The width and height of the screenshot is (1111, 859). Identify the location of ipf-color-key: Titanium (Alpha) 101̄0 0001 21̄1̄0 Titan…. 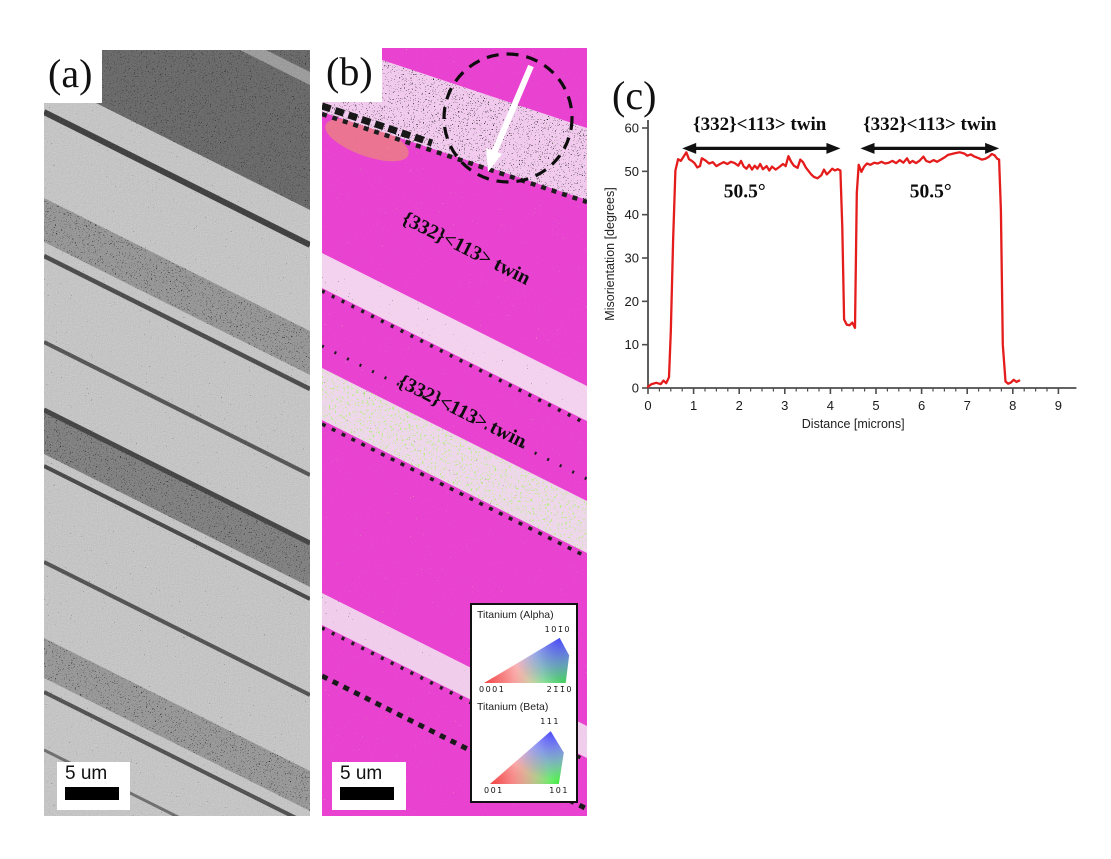
(524, 703).